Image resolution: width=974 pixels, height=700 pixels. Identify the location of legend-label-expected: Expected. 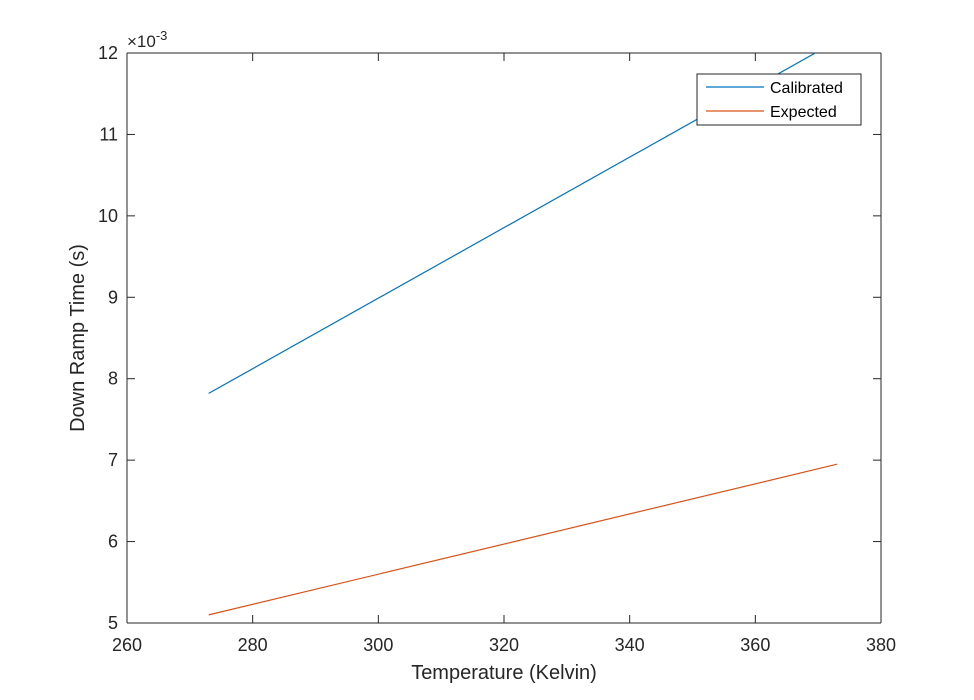
(803, 112).